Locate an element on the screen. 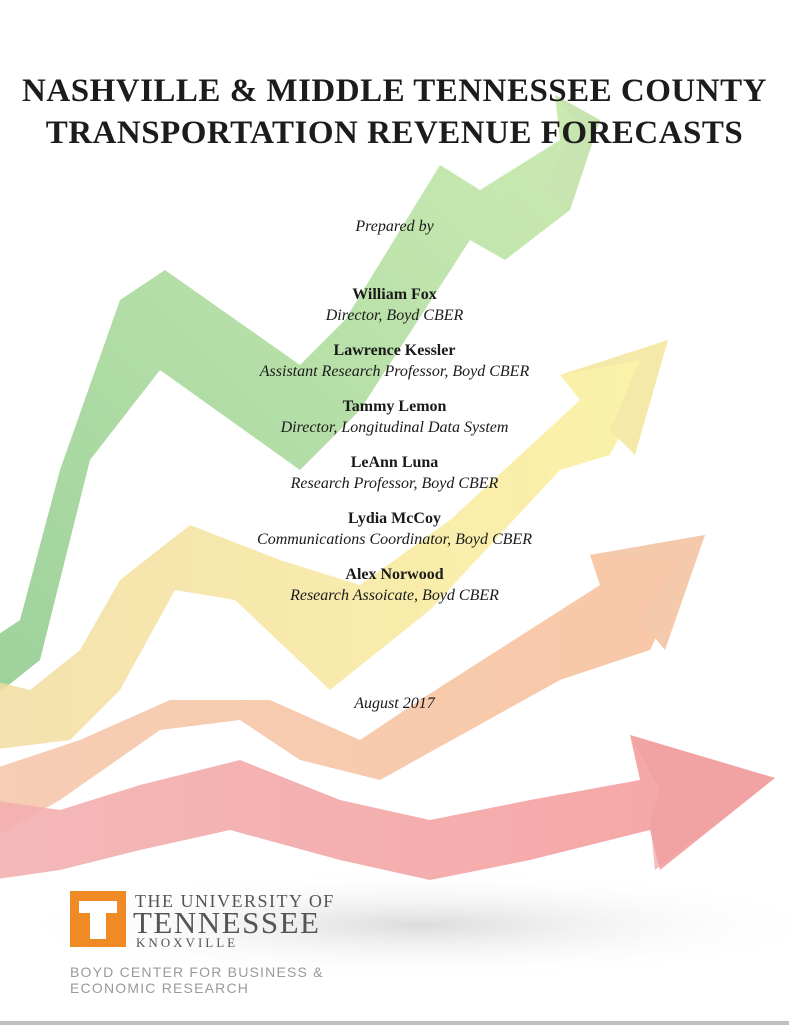 The width and height of the screenshot is (789, 1025). arrow-shadow is located at coordinates (394, 925).